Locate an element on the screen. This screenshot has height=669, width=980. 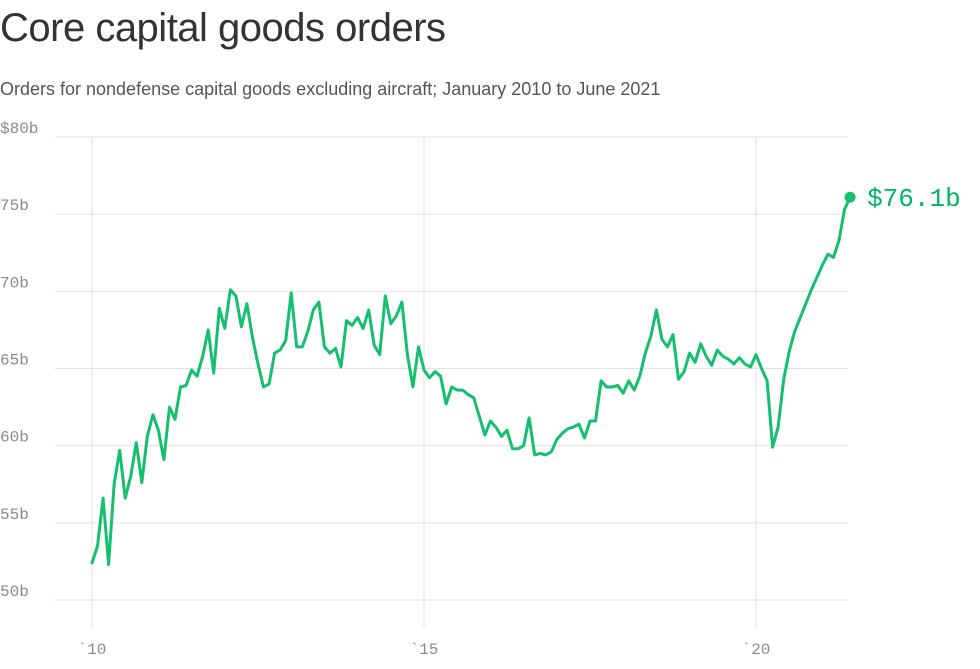
y-tick-label: 75b is located at coordinates (14, 206).